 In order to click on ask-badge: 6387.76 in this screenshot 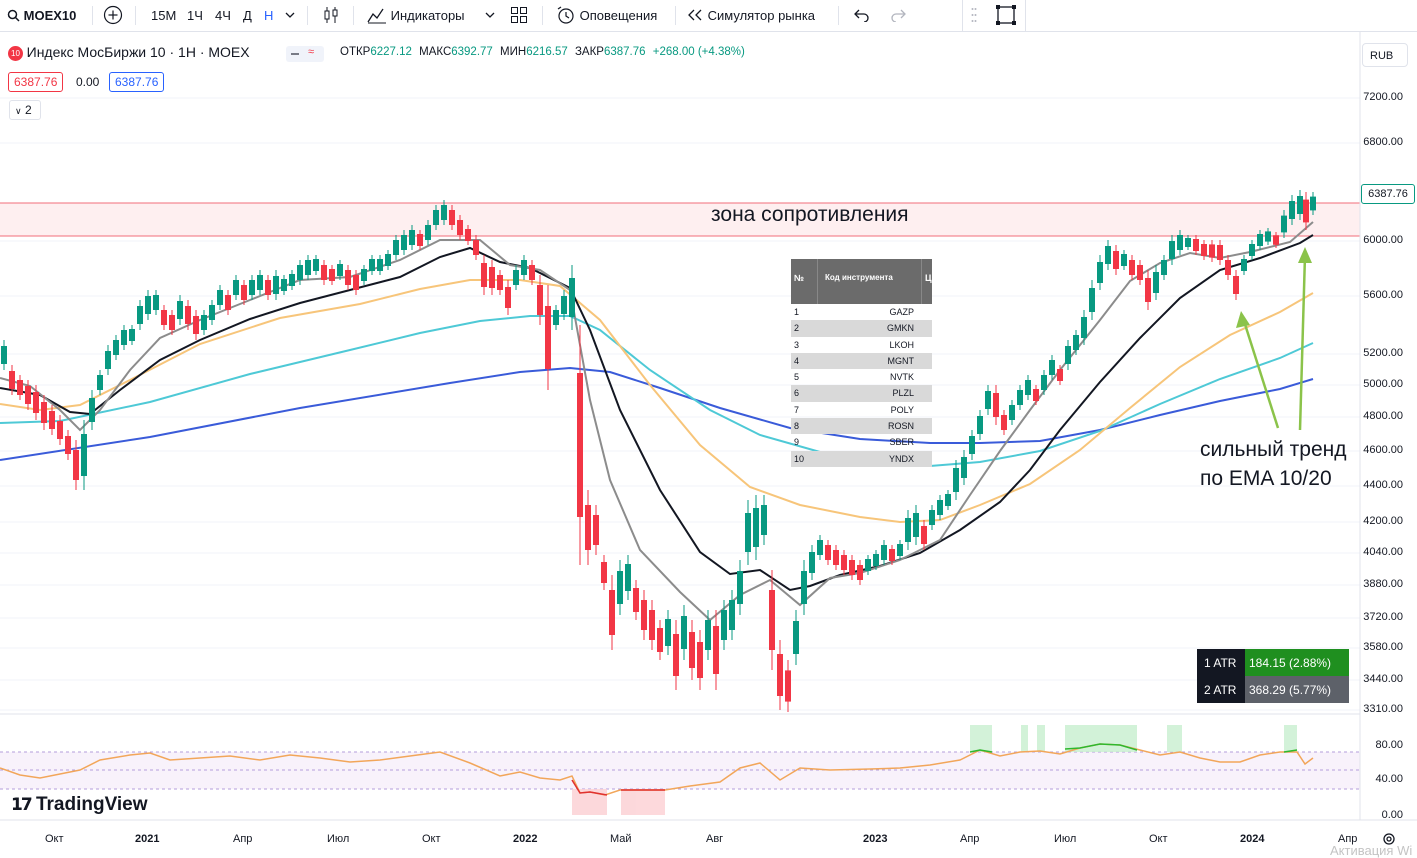, I will do `click(137, 82)`.